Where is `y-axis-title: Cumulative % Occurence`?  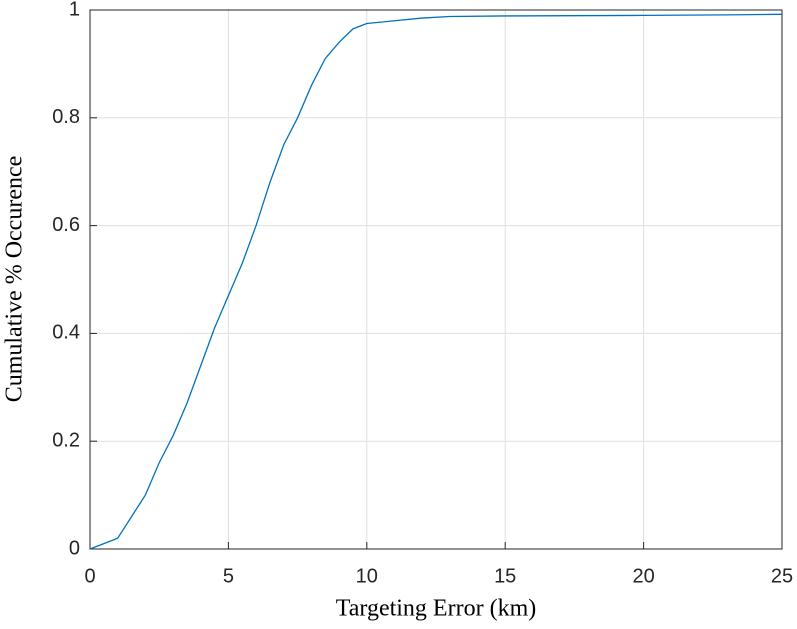
y-axis-title: Cumulative % Occurence is located at coordinates (15, 279).